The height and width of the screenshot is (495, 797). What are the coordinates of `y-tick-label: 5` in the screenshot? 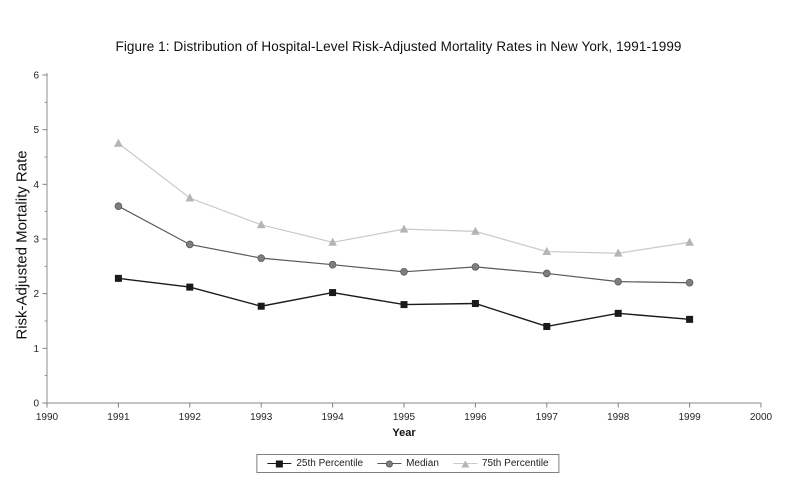 It's located at (36, 130).